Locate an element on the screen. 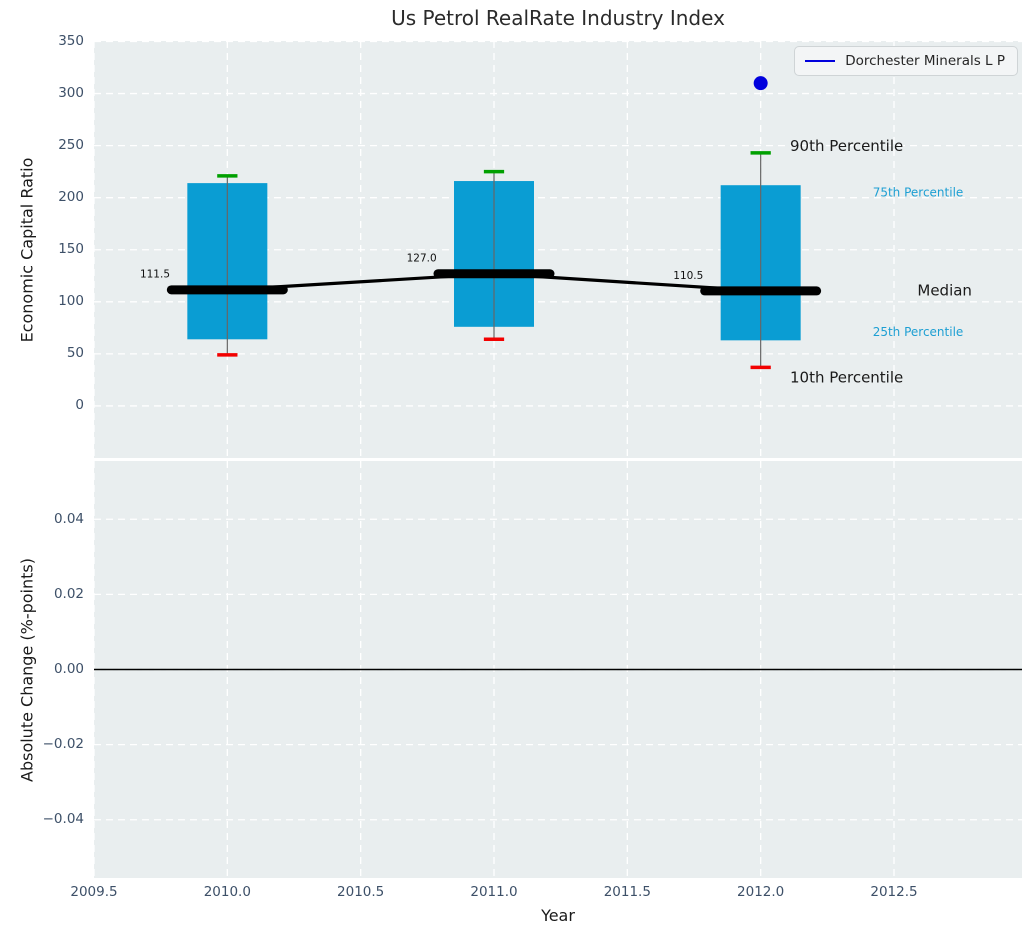 The image size is (1034, 942). top-y-tick-label: 200 is located at coordinates (71, 197).